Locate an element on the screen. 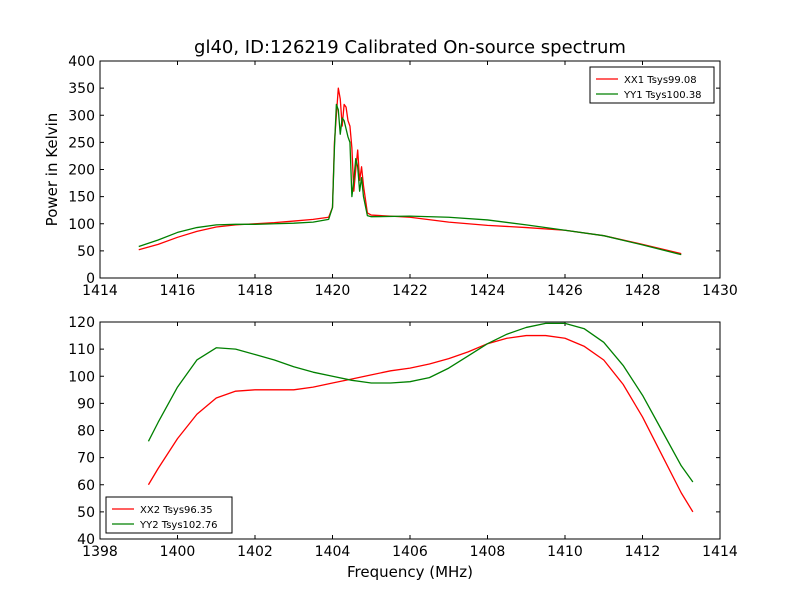 Image resolution: width=800 pixels, height=600 pixels. top-legend-box is located at coordinates (652, 85).